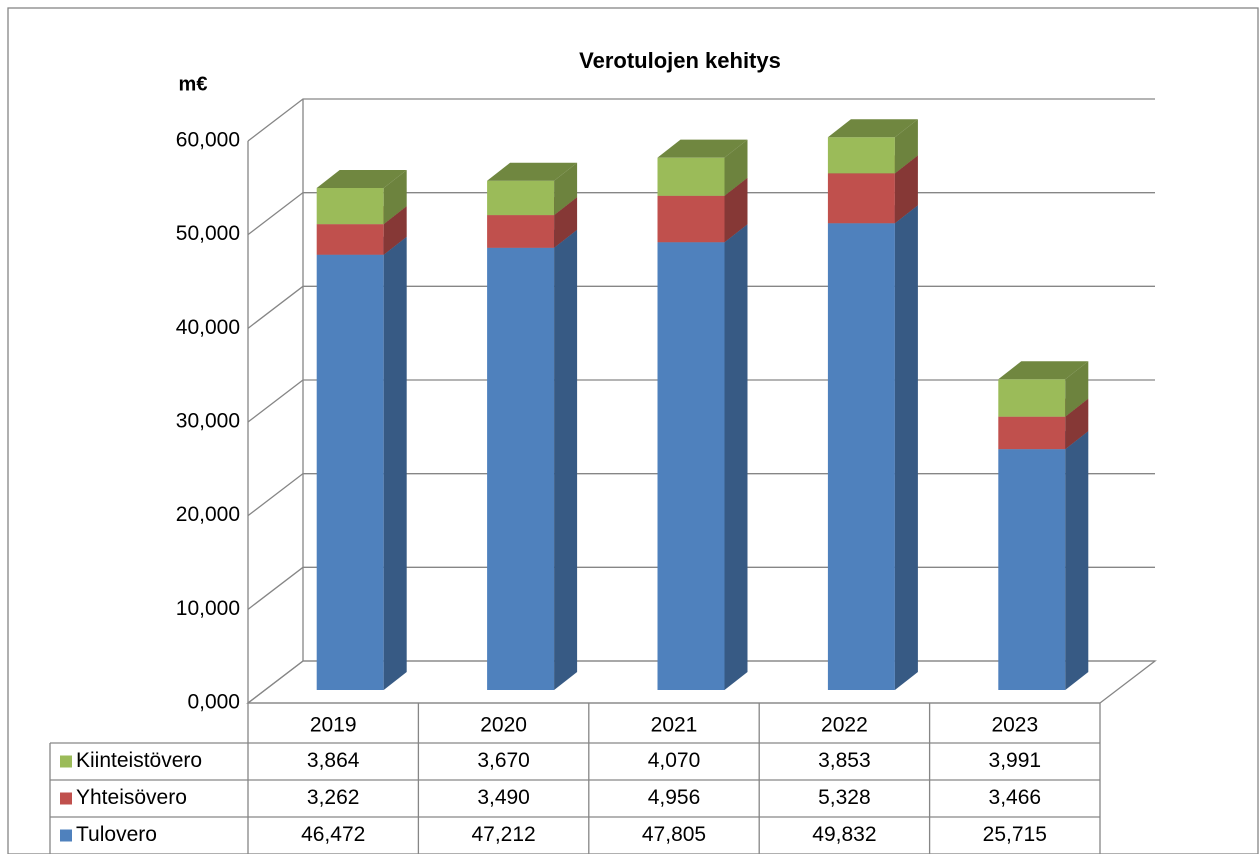 The width and height of the screenshot is (1260, 854). I want to click on y-axis-label: m€, so click(193, 84).